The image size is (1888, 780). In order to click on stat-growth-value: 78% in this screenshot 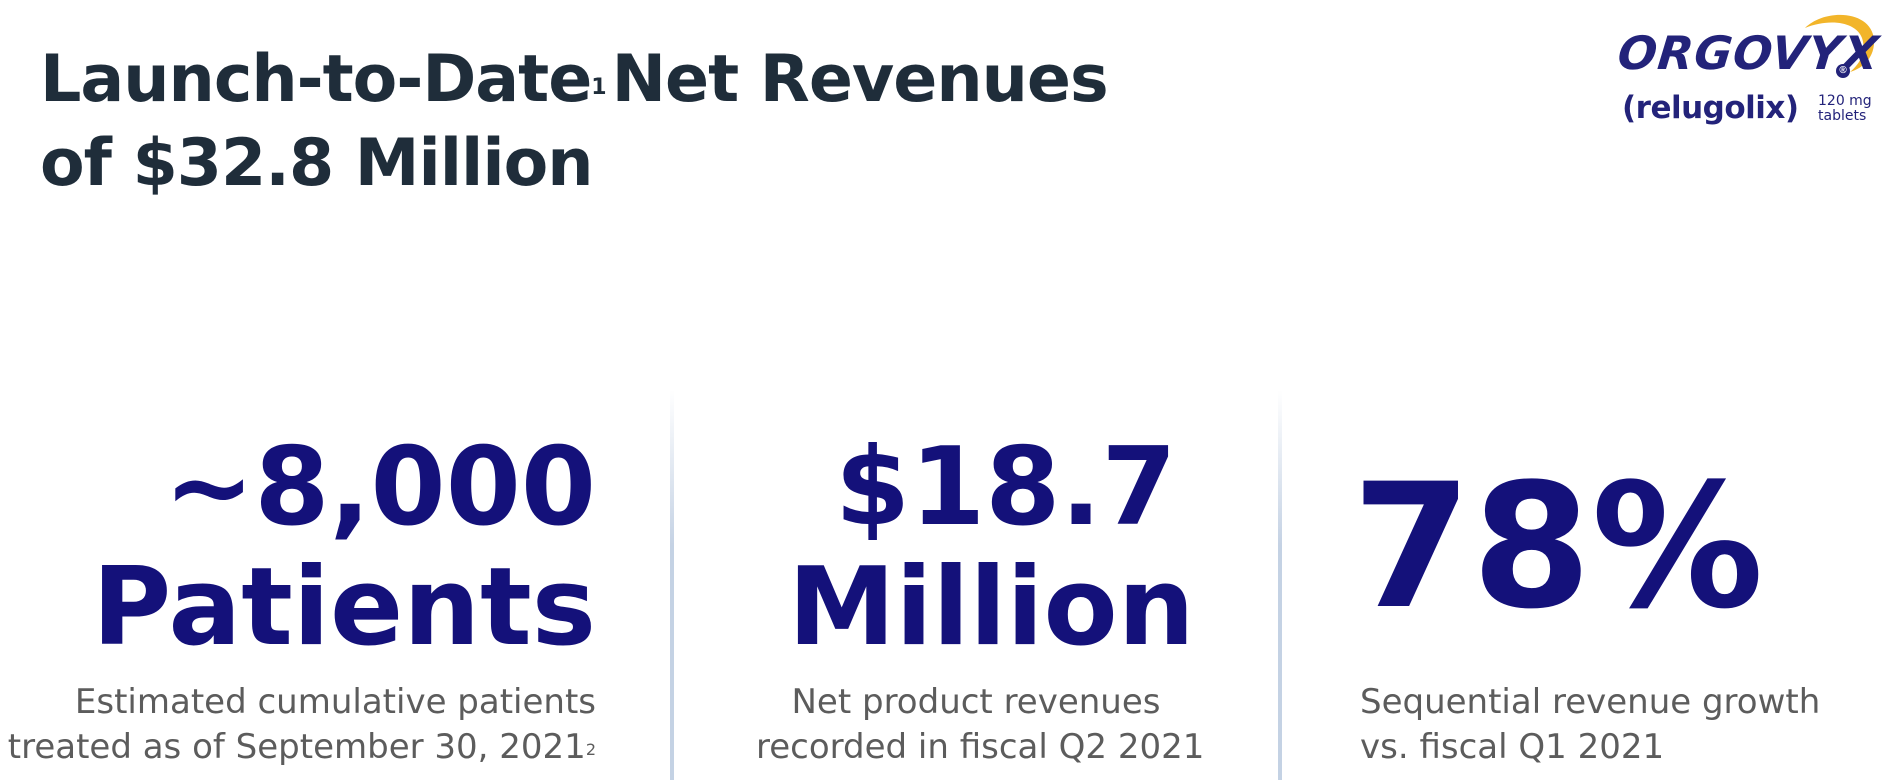, I will do `click(1558, 546)`.